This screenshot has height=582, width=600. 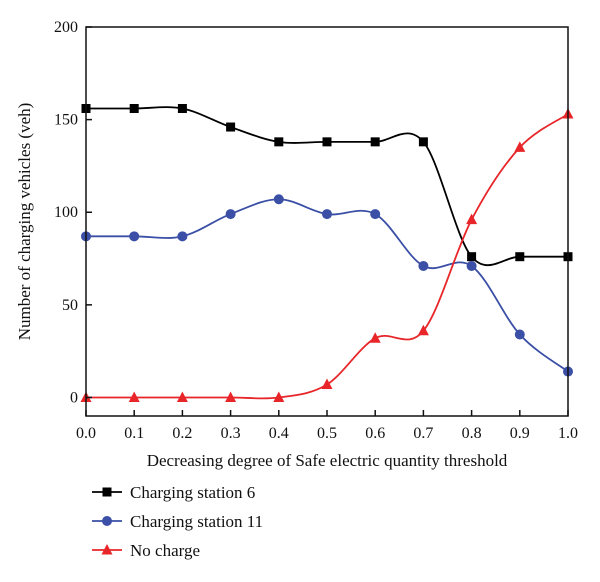 What do you see at coordinates (327, 433) in the screenshot?
I see `x-tick-label: 0.5` at bounding box center [327, 433].